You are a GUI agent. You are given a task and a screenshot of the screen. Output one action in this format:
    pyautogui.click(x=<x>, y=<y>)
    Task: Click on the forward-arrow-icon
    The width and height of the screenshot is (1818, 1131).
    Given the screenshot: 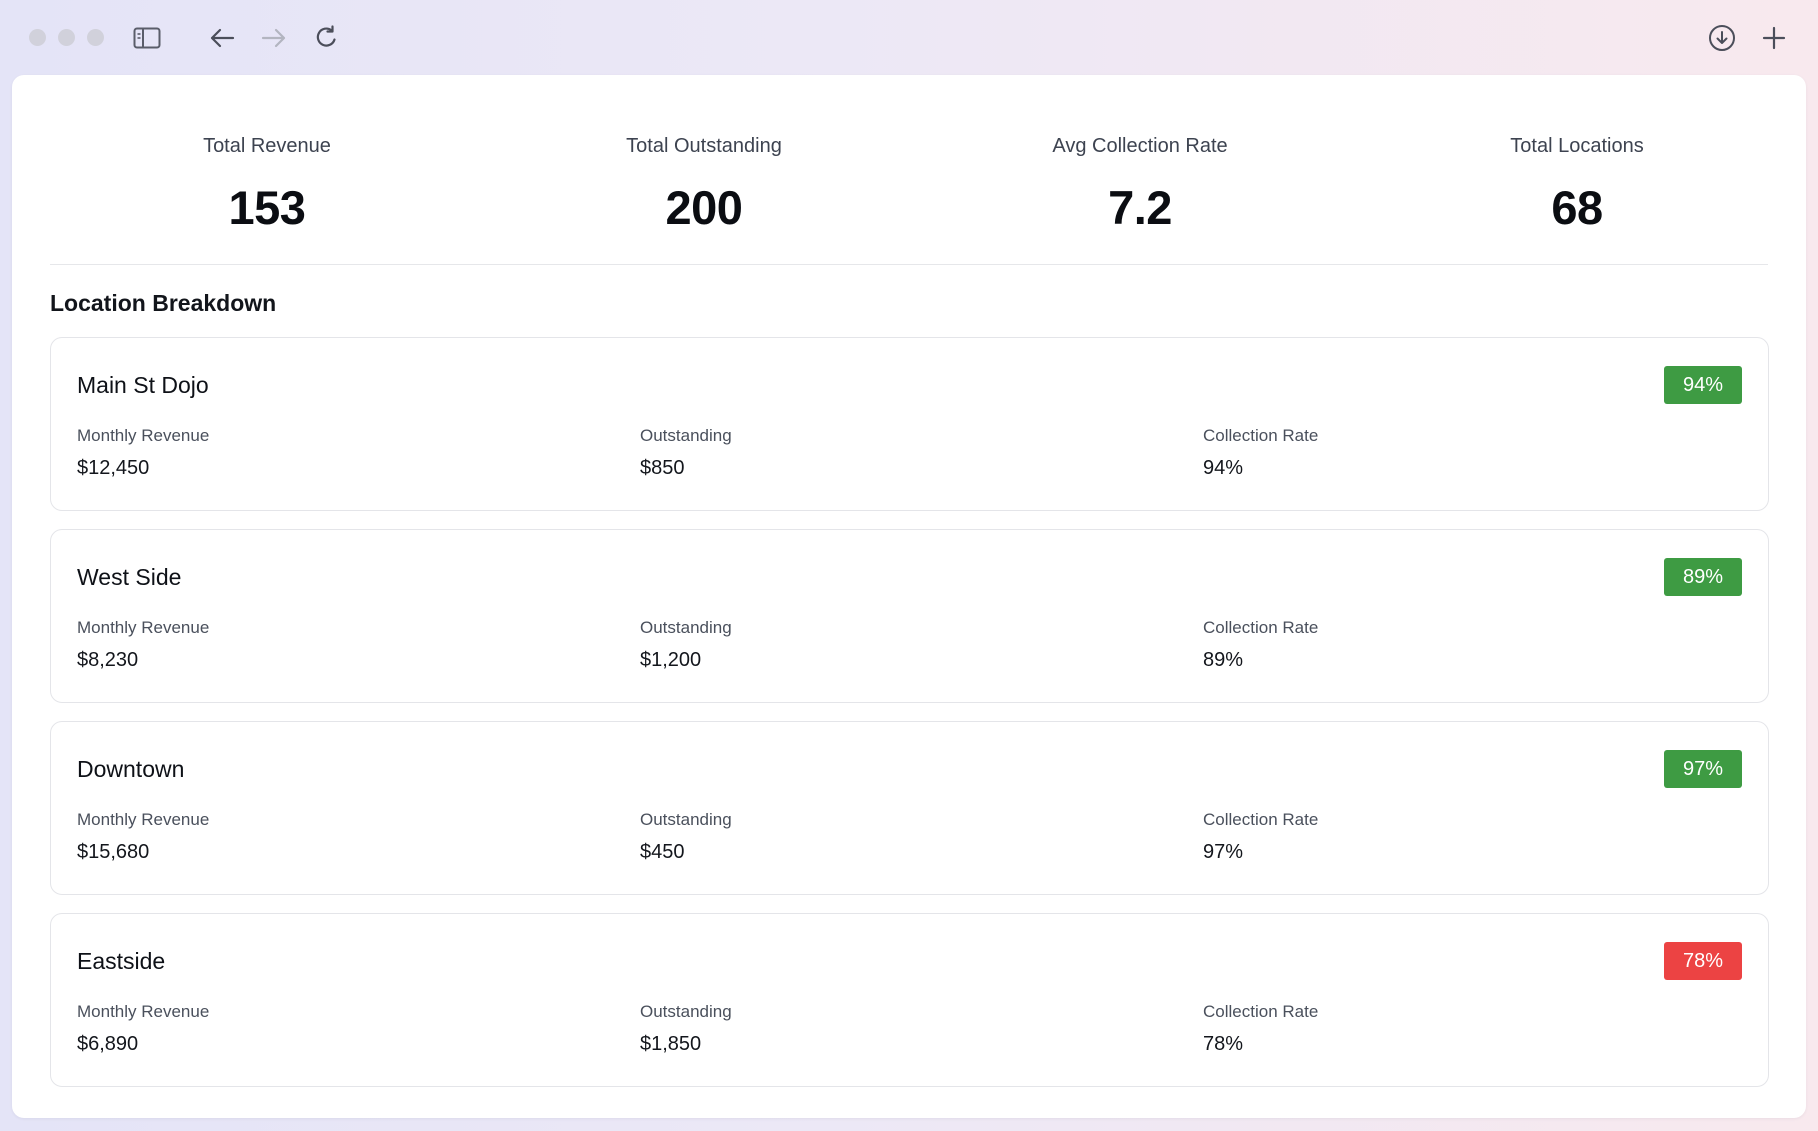 What is the action you would take?
    pyautogui.click(x=274, y=38)
    